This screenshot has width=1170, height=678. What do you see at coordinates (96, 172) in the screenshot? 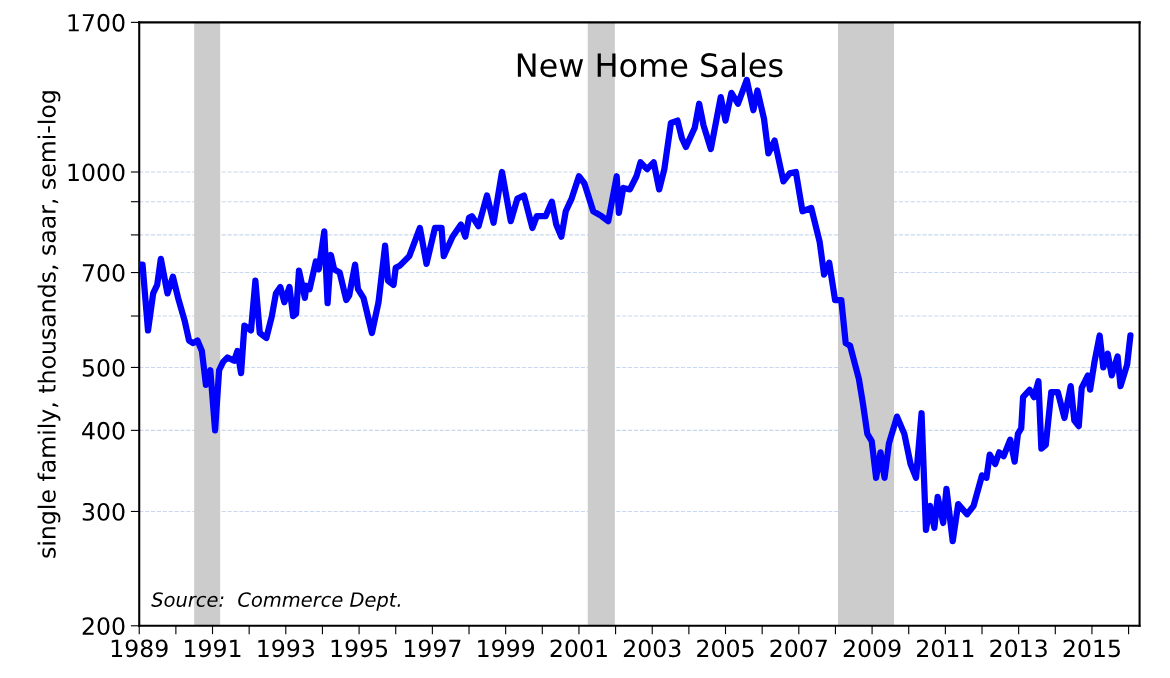
I see `y-tick-label: 1000` at bounding box center [96, 172].